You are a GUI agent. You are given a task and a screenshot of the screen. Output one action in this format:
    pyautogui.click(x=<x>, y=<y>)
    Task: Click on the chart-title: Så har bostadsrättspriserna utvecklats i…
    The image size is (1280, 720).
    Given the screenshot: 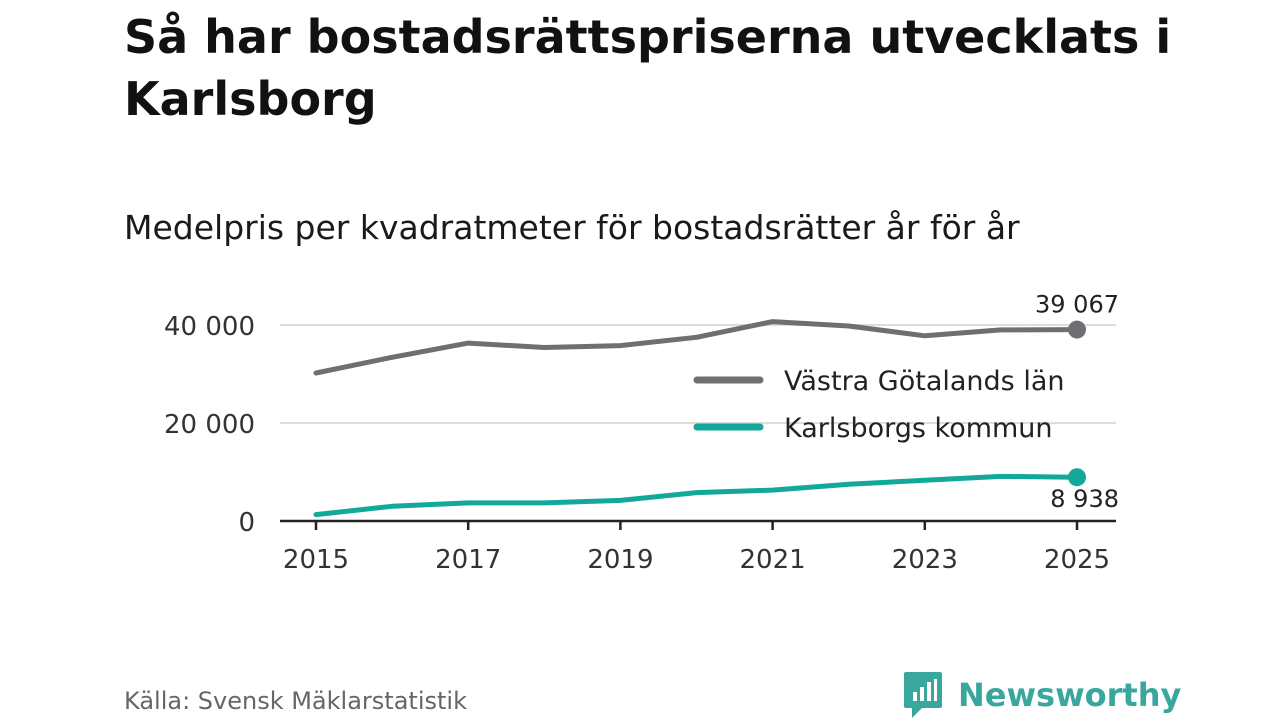 What is the action you would take?
    pyautogui.click(x=648, y=68)
    